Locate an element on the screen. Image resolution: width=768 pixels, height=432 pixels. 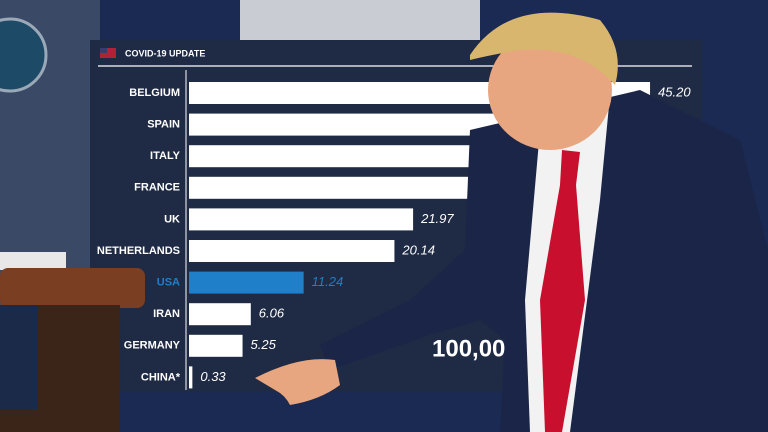
chart-title: COVID-19 UPDATE is located at coordinates (165, 53).